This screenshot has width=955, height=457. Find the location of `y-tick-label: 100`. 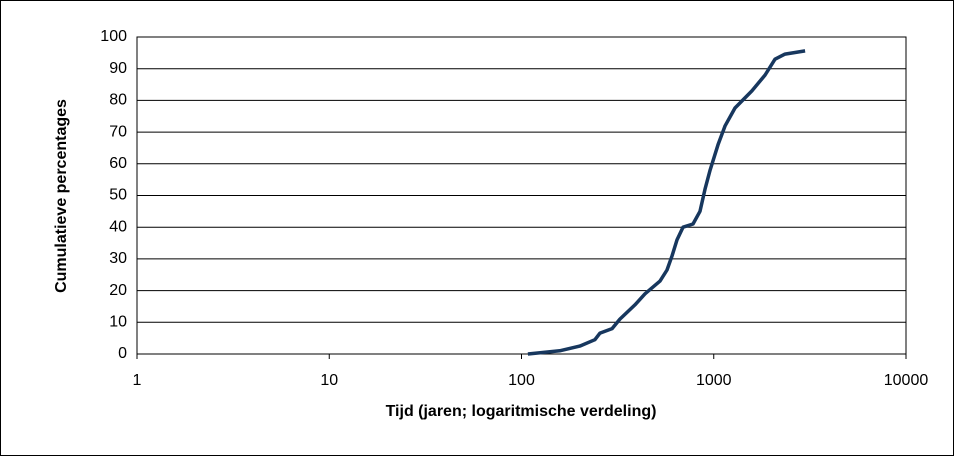

y-tick-label: 100 is located at coordinates (113, 36).